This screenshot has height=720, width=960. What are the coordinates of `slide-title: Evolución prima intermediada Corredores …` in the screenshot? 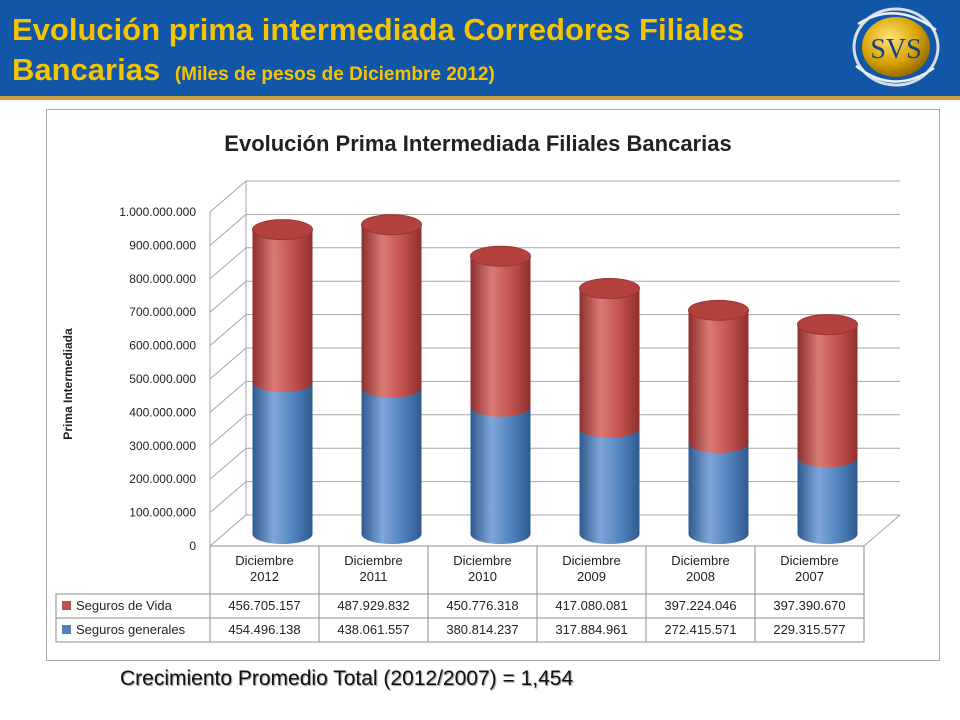 It's located at (378, 29).